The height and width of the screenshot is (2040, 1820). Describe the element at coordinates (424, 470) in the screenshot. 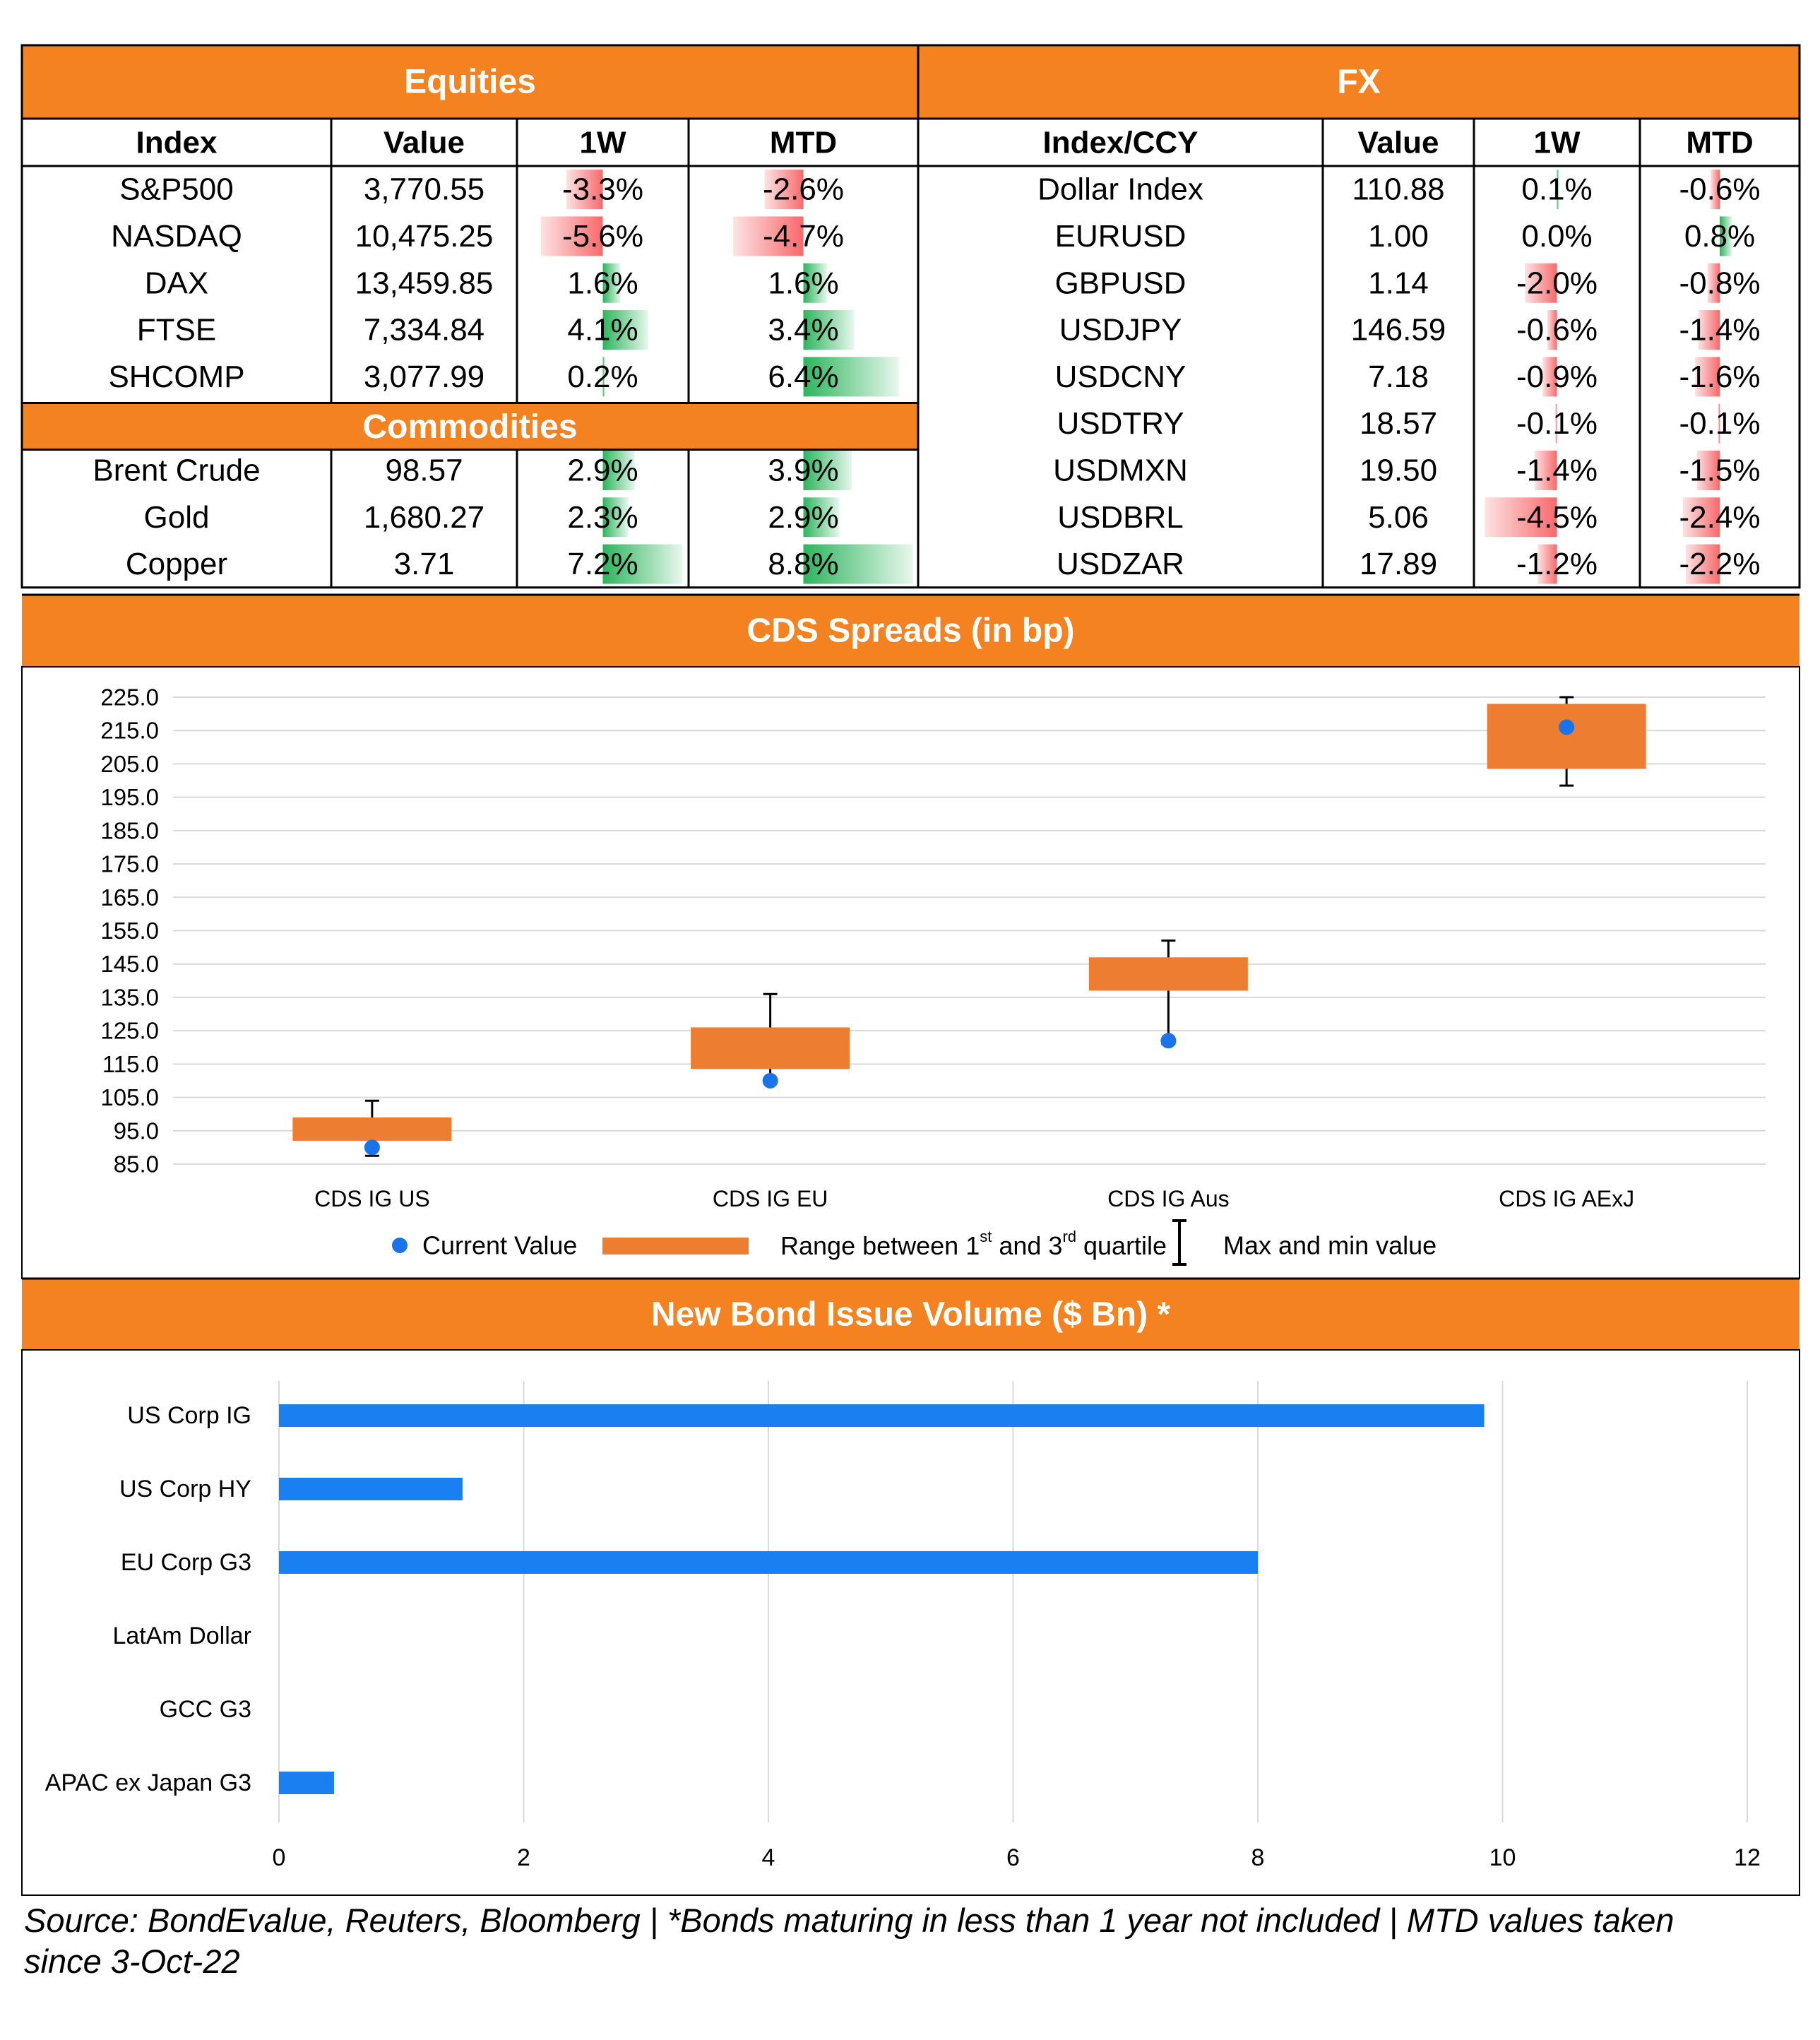

I see `commodity-value: 98.57` at that location.